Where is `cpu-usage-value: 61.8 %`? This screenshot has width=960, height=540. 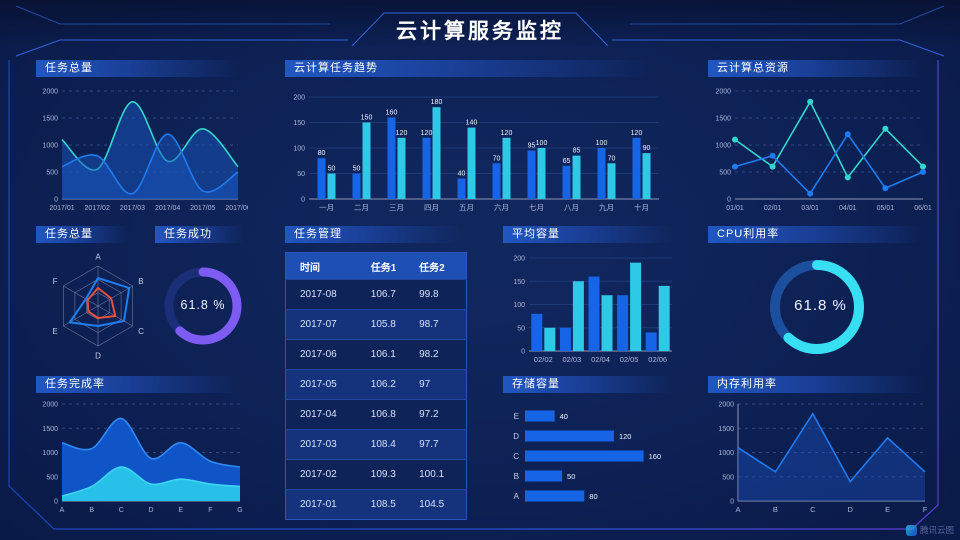
cpu-usage-value: 61.8 % is located at coordinates (820, 305).